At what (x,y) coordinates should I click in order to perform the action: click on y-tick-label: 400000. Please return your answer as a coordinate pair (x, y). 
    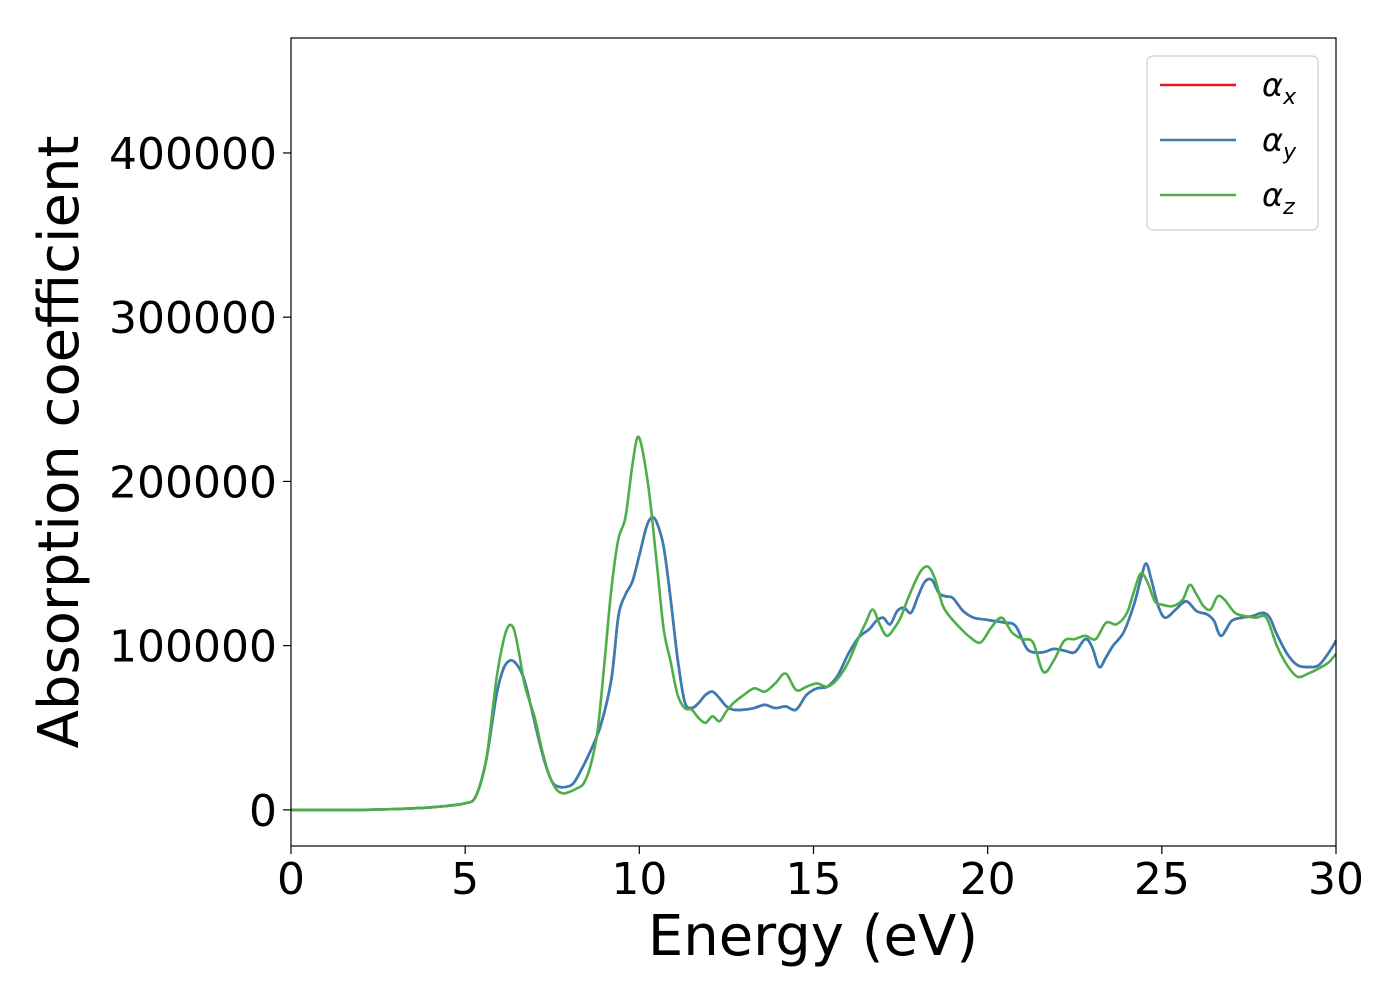
    Looking at the image, I should click on (193, 154).